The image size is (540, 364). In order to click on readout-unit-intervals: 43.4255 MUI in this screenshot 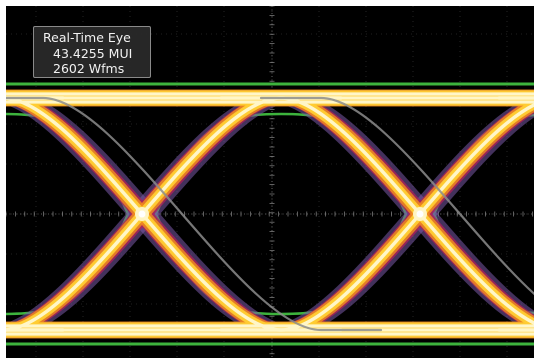, I will do `click(93, 53)`.